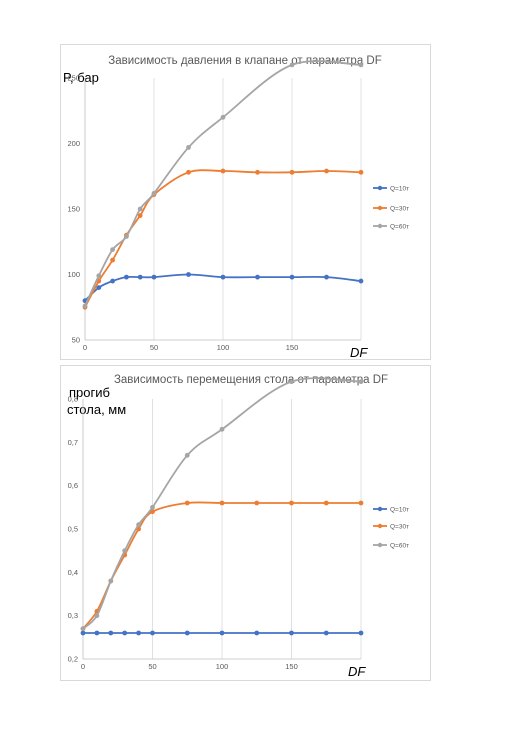  I want to click on y-tick-label: 200, so click(73, 143).